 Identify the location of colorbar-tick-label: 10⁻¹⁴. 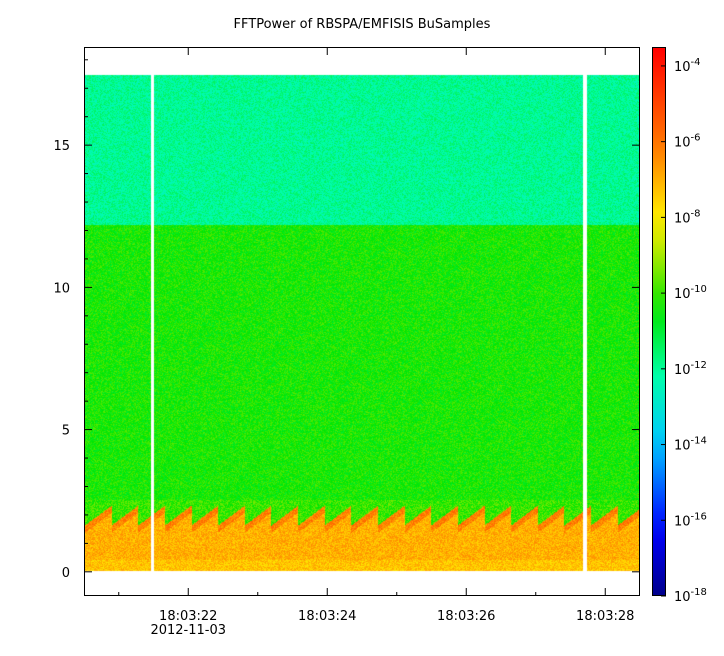
(690, 445).